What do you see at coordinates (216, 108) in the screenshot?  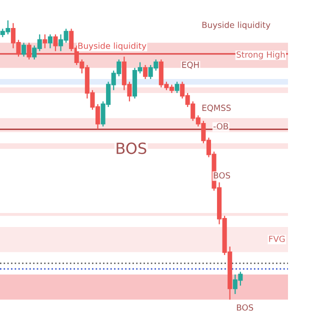 I see `annotation: EQMSS` at bounding box center [216, 108].